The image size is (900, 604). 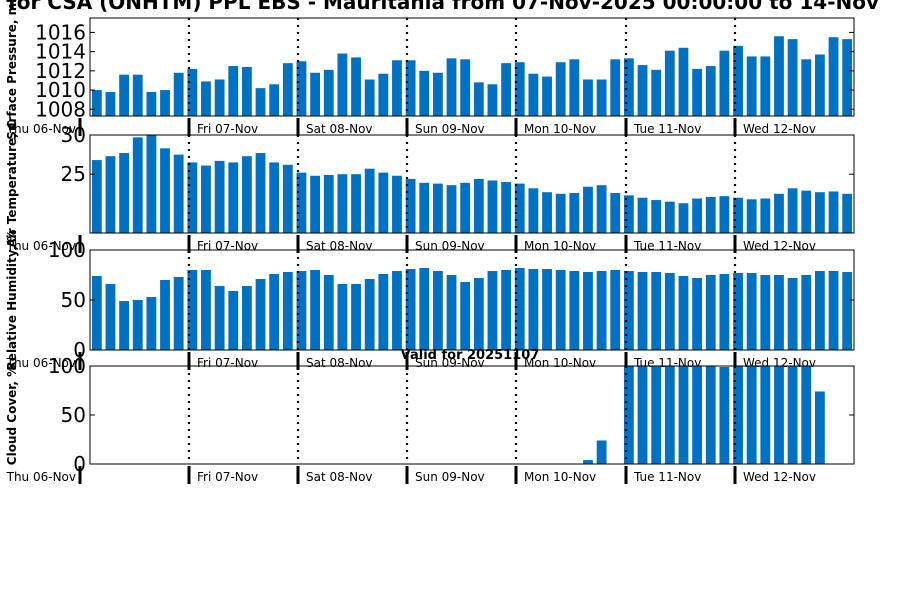 What do you see at coordinates (779, 477) in the screenshot?
I see `day-label: Wed 12-Nov` at bounding box center [779, 477].